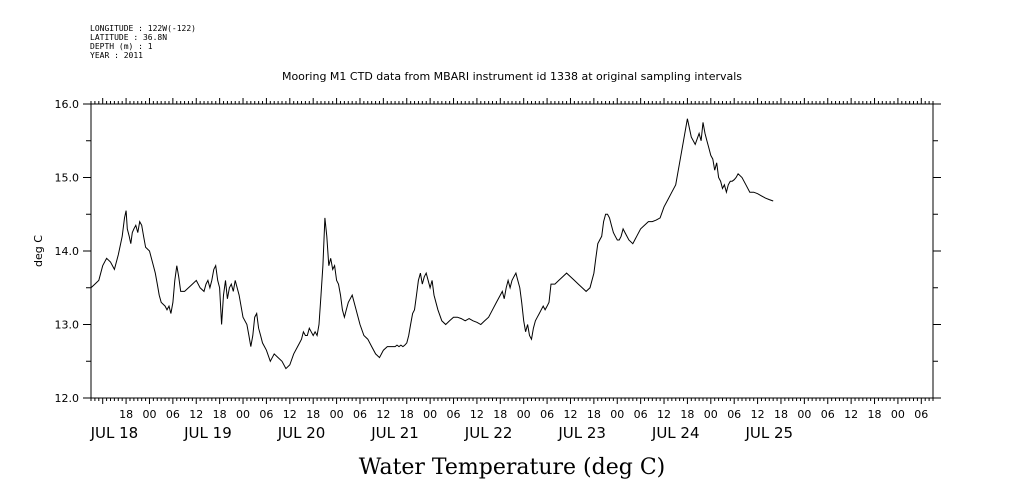 Image resolution: width=1009 pixels, height=504 pixels. Describe the element at coordinates (301, 433) in the screenshot. I see `day-label: JUL 20` at that location.